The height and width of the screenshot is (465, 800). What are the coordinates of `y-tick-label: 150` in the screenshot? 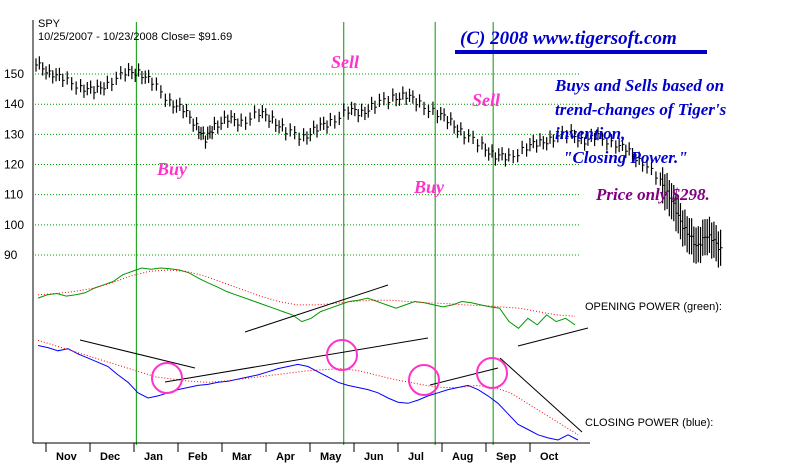 It's located at (14, 74).